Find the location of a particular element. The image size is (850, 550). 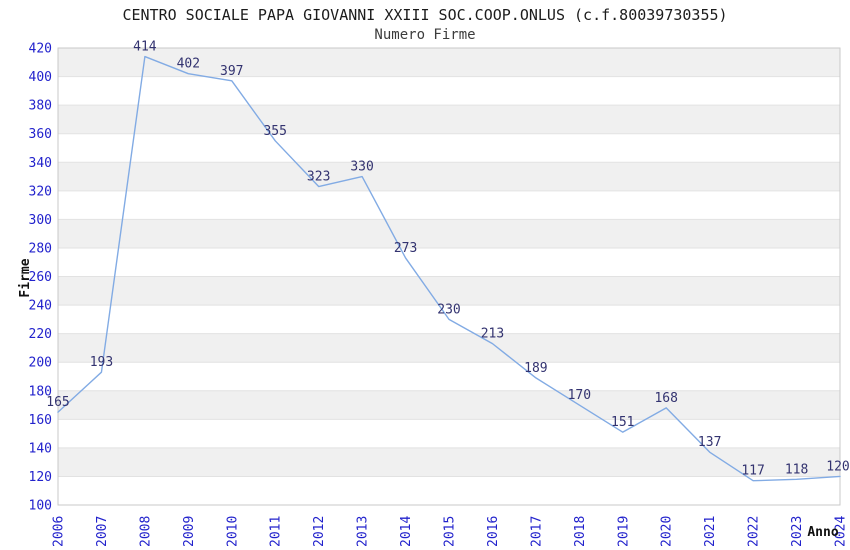

x-tick-label: 2021 is located at coordinates (710, 531).